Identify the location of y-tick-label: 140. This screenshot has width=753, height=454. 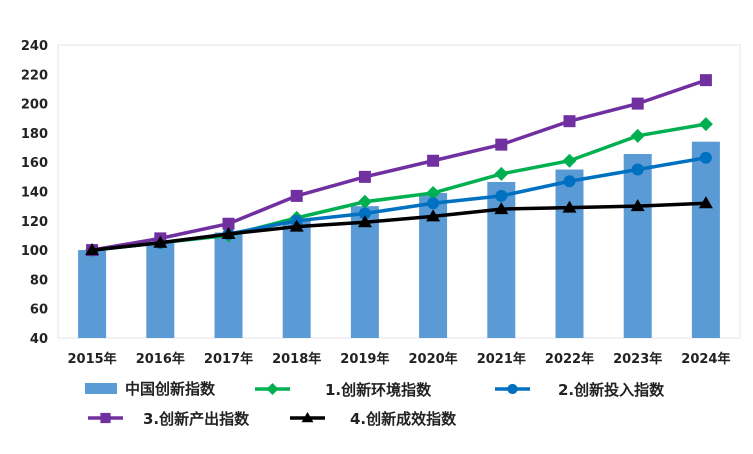
(34, 193).